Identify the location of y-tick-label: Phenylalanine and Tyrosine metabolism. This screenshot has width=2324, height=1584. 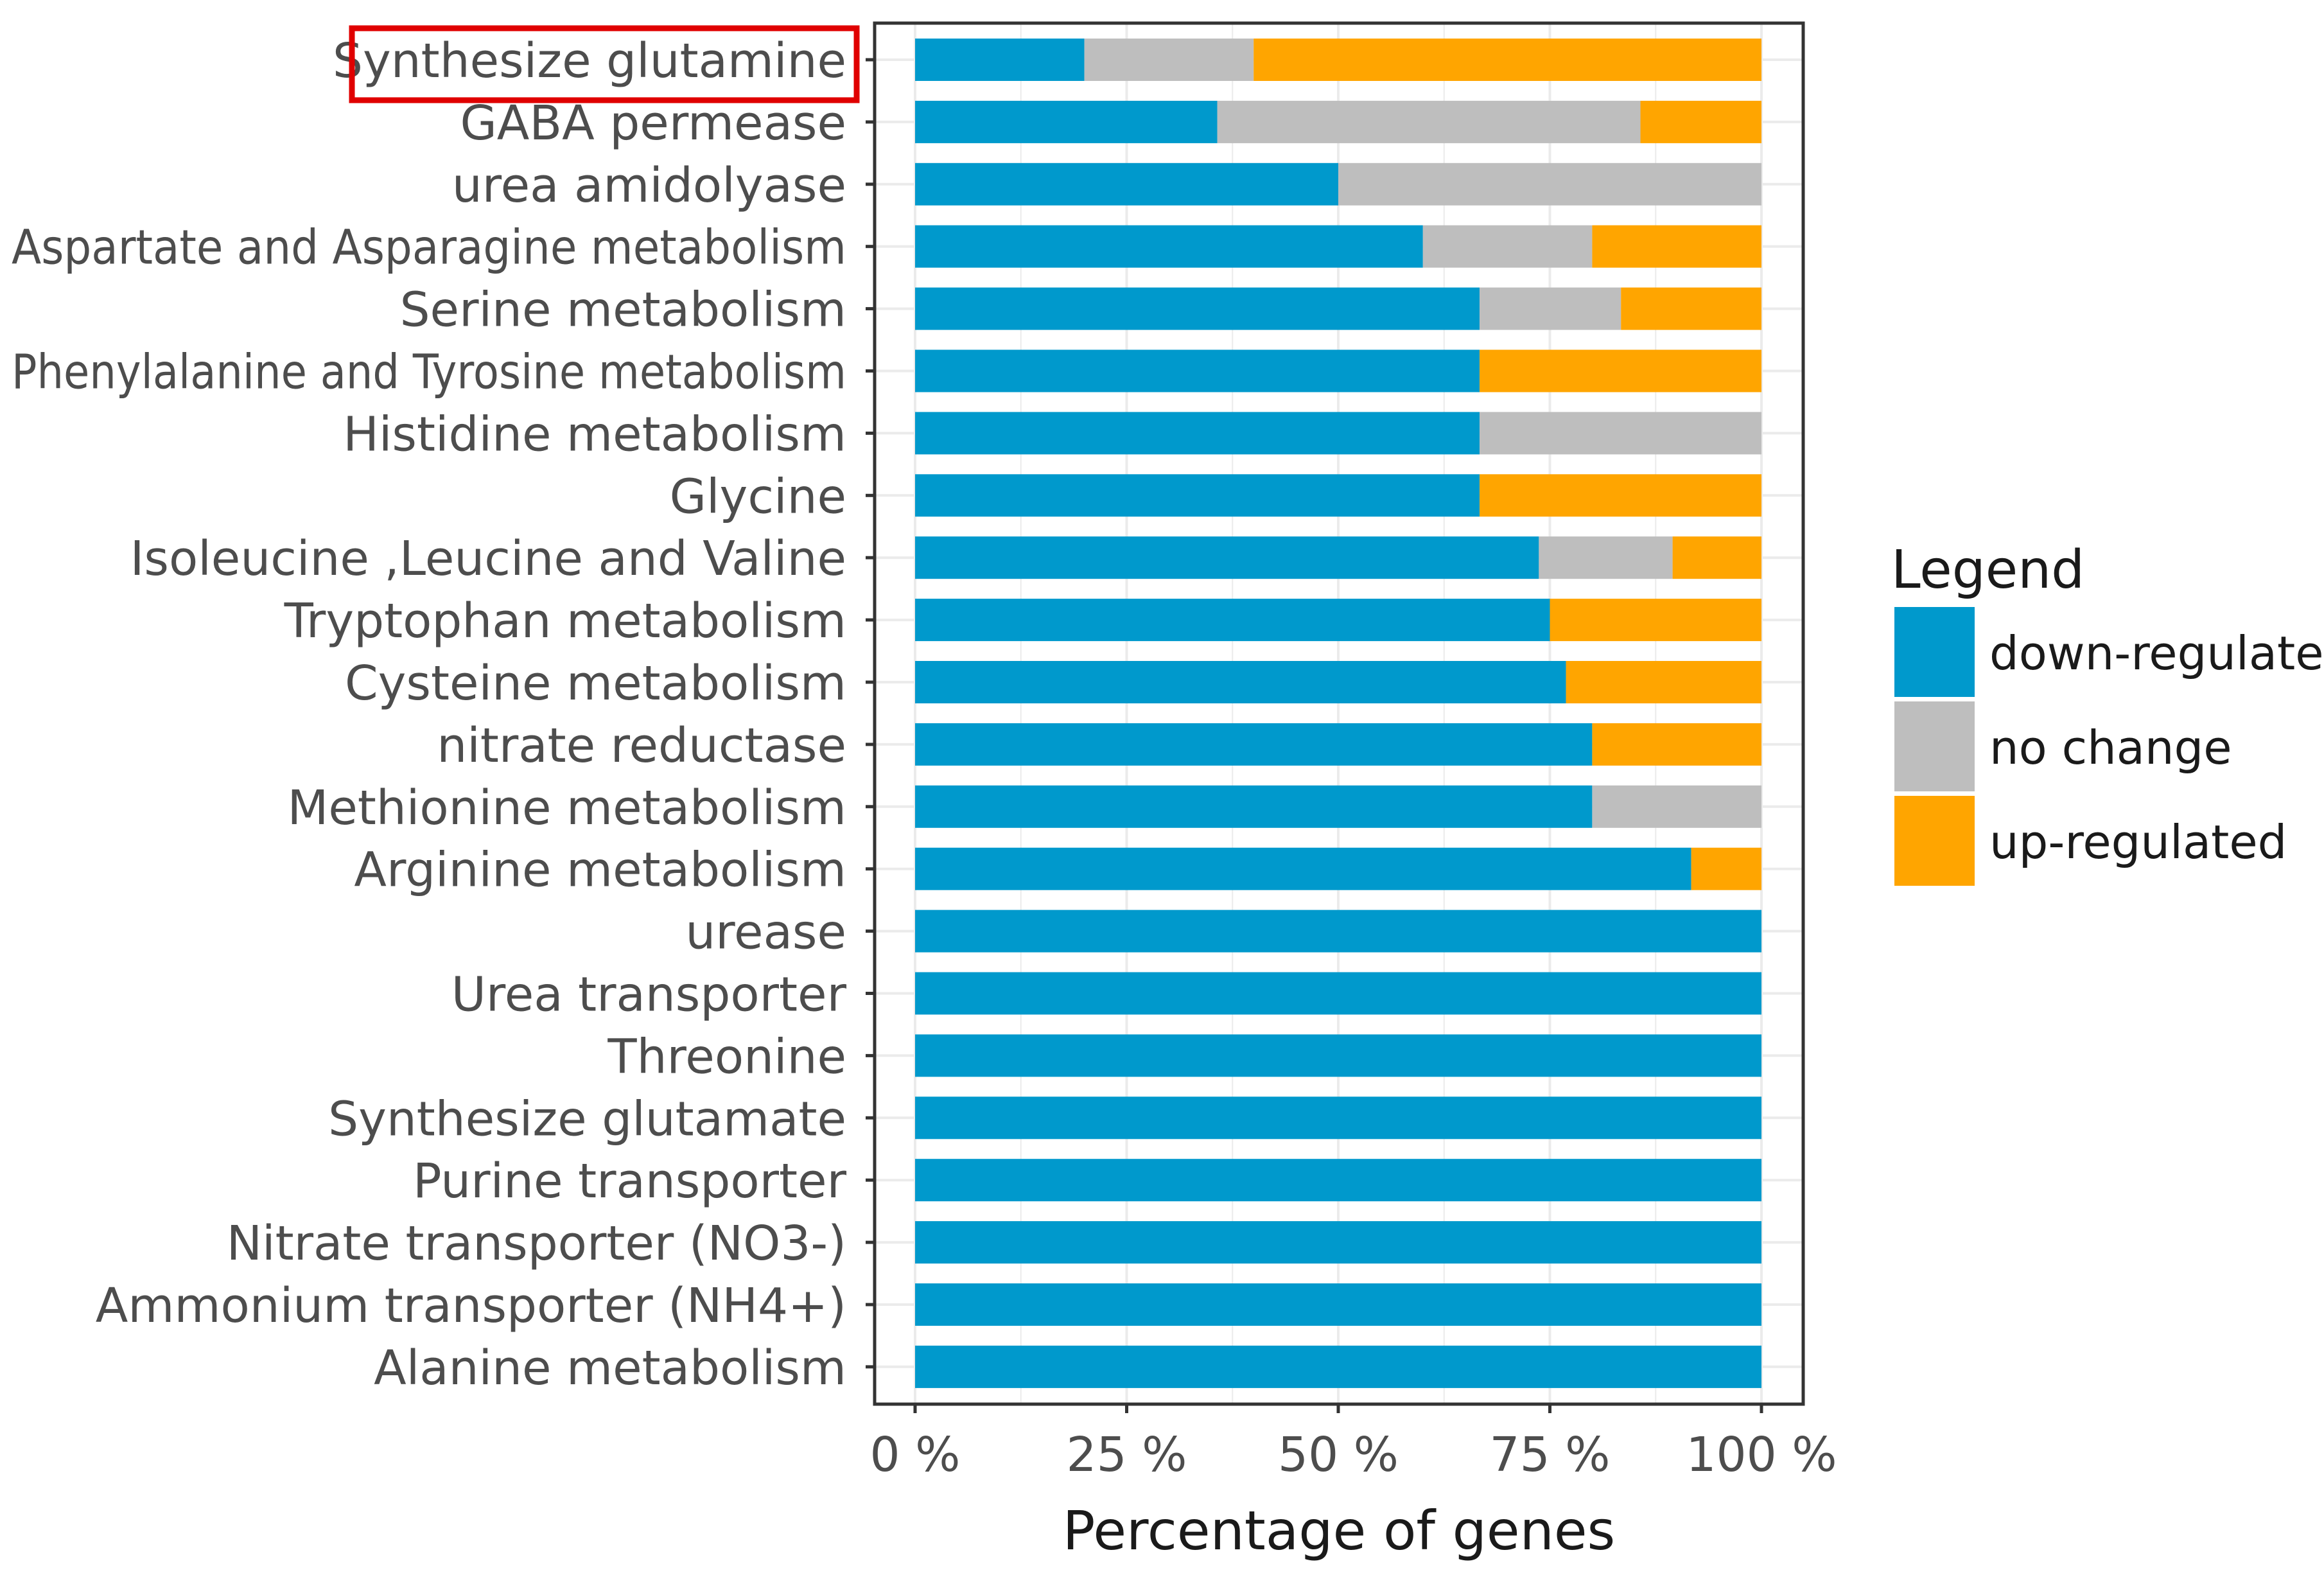
(429, 372).